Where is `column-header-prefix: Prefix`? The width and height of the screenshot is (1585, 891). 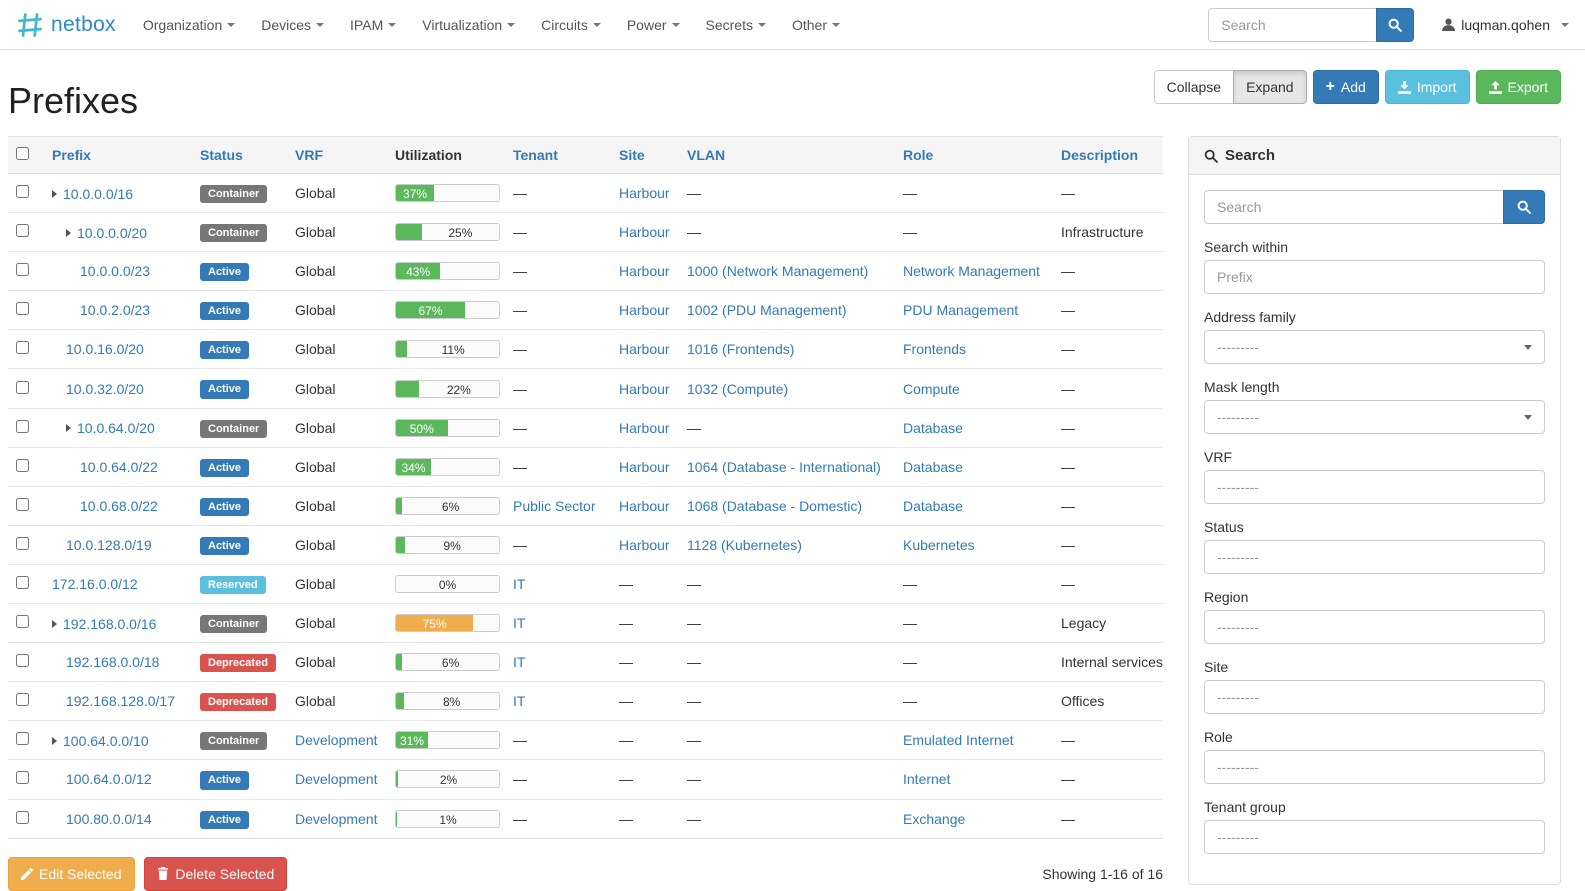
column-header-prefix: Prefix is located at coordinates (71, 155).